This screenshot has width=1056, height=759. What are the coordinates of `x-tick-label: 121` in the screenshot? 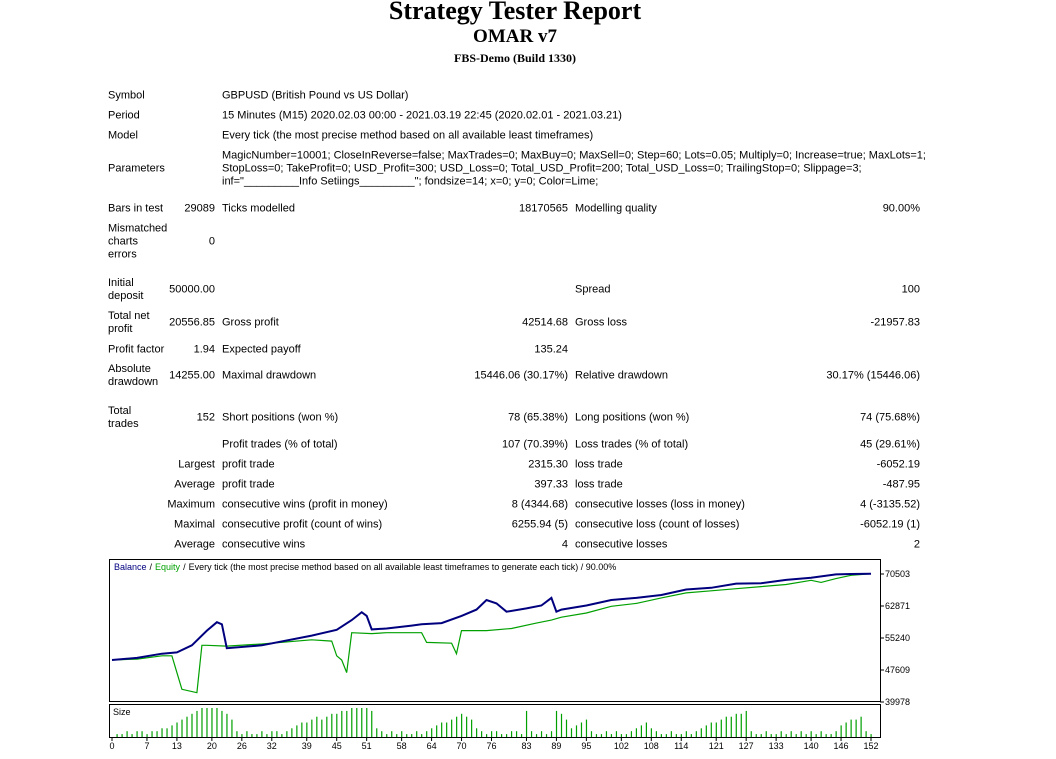 It's located at (716, 746).